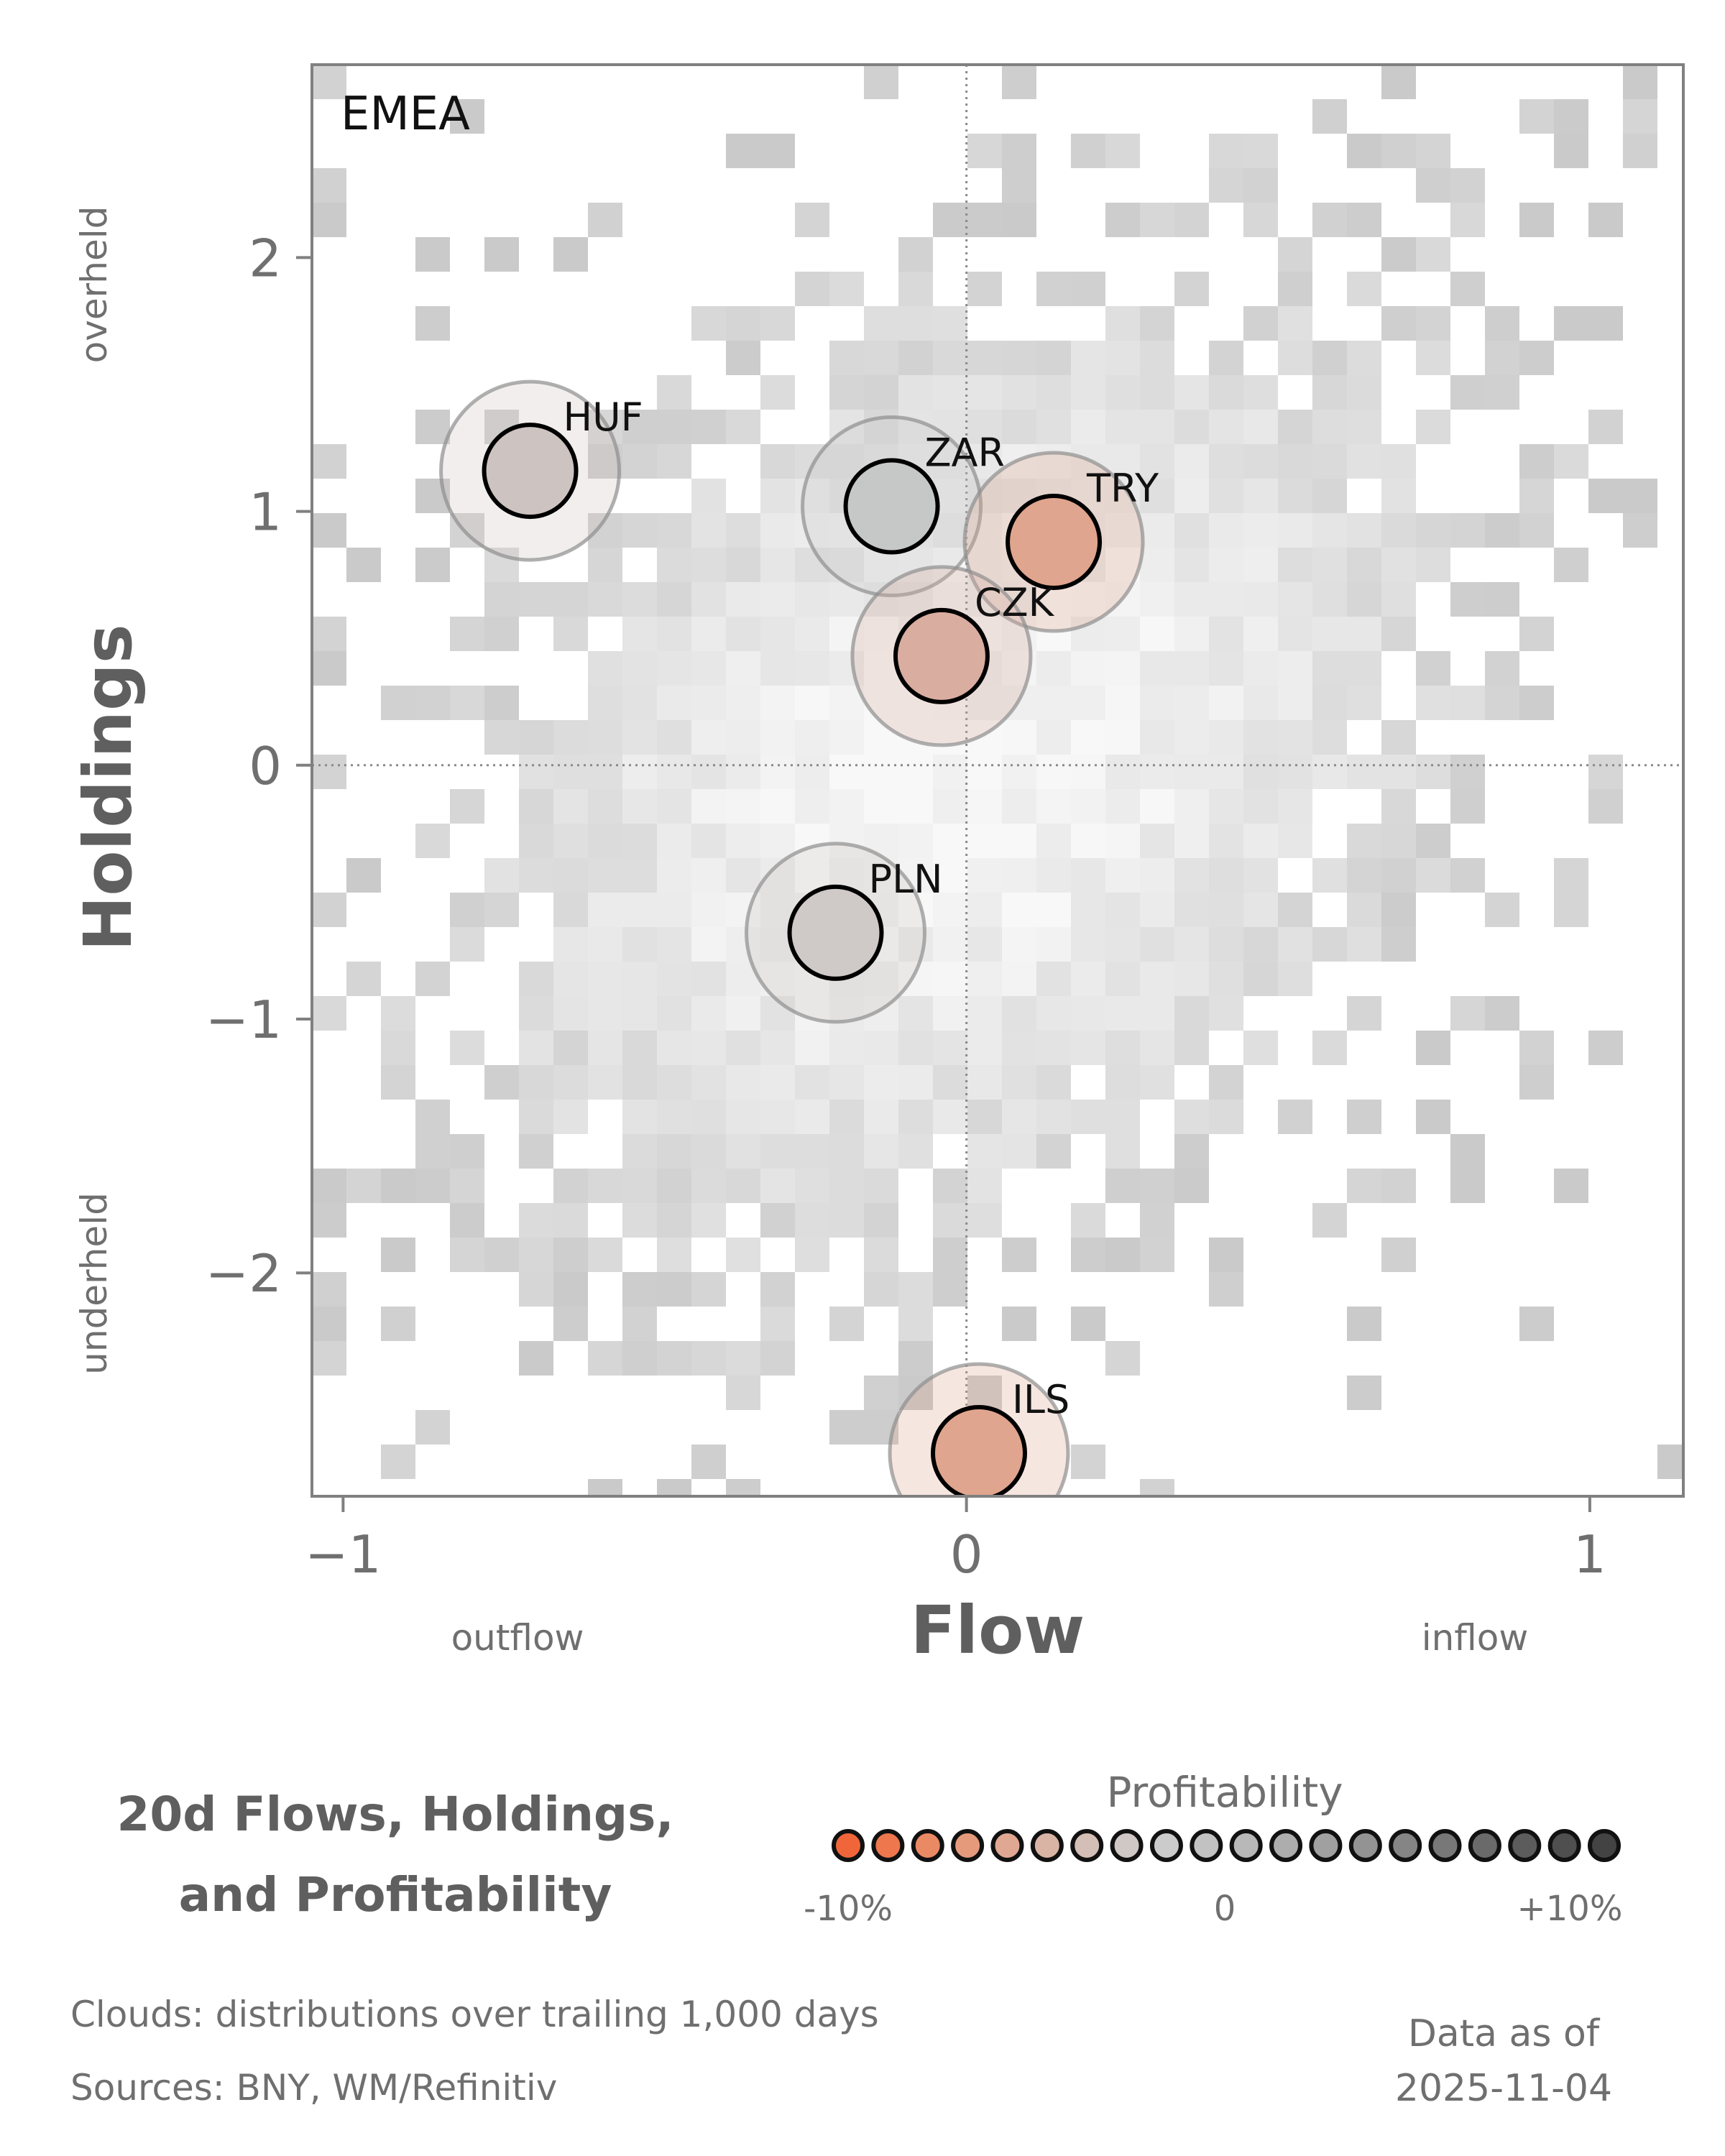 This screenshot has height=2156, width=1725. I want to click on y-axis-title: Holdings, so click(108, 788).